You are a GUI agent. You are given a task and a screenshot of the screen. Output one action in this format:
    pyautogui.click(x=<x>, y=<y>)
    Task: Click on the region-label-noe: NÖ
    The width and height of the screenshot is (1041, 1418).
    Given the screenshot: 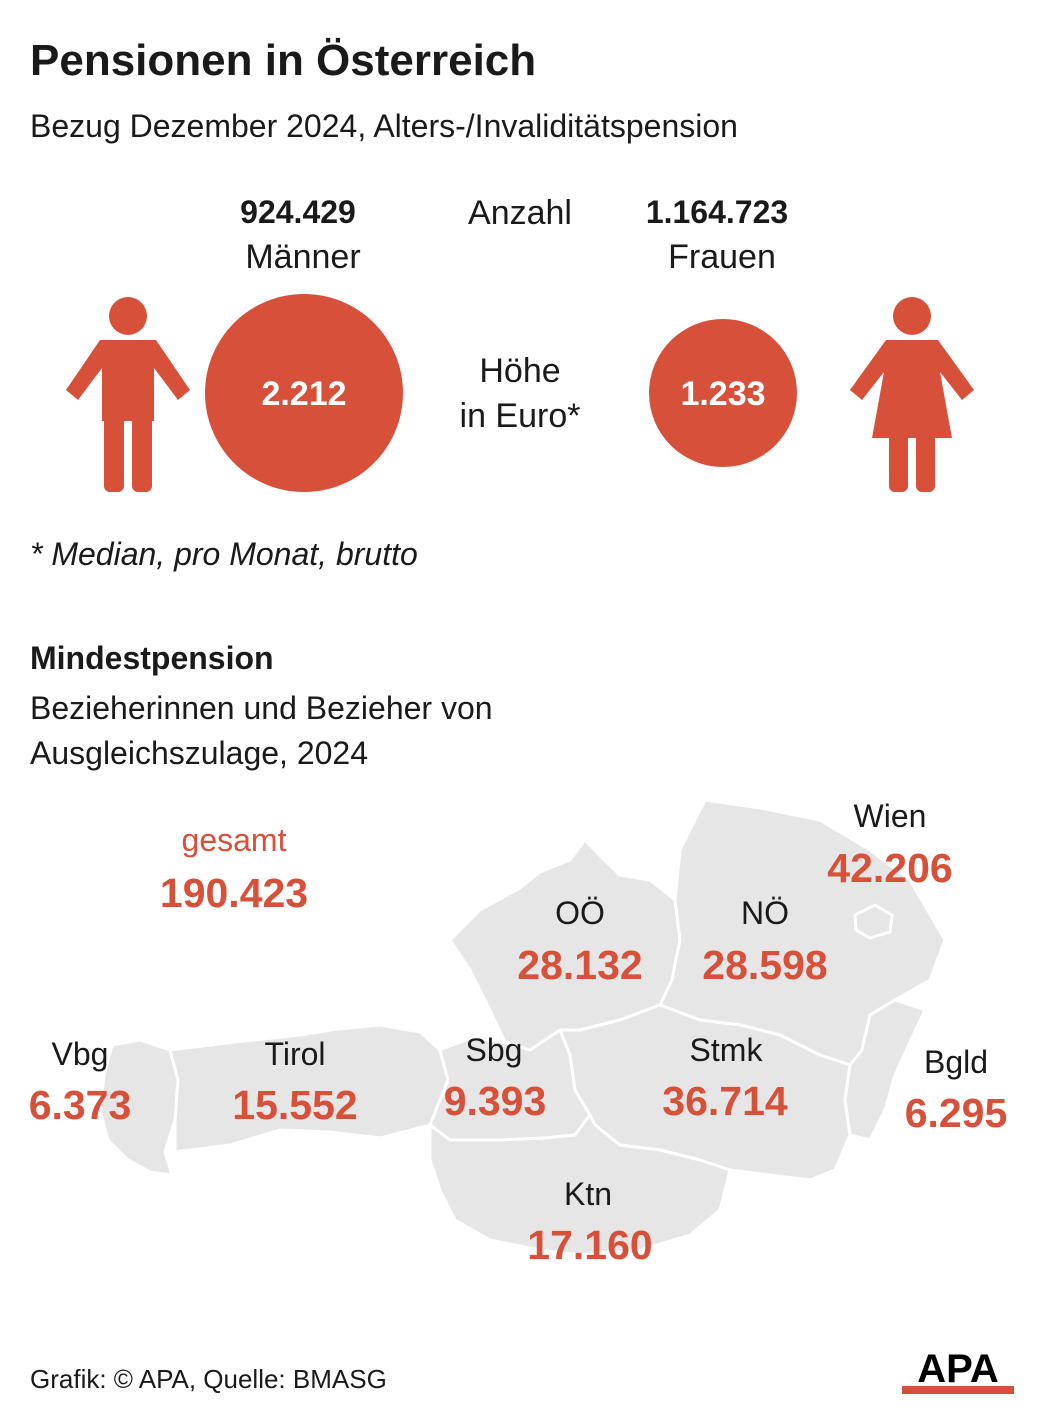 What is the action you would take?
    pyautogui.click(x=765, y=913)
    